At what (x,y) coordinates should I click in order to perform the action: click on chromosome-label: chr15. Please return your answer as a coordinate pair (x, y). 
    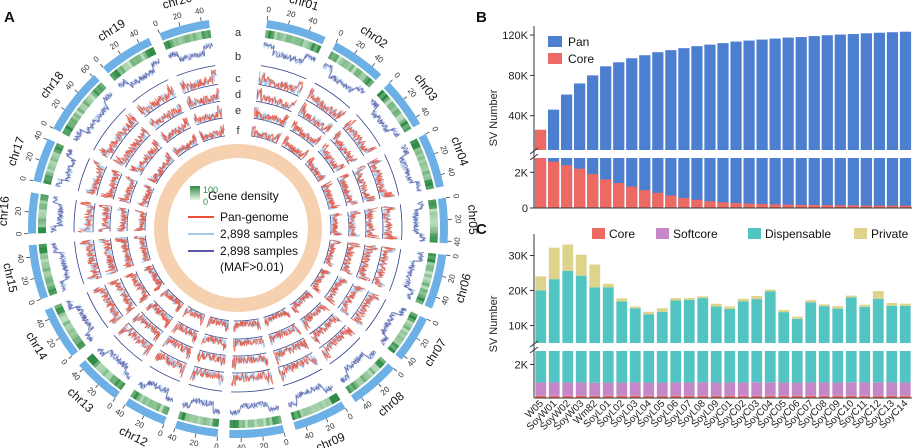
    Looking at the image, I should click on (10, 278).